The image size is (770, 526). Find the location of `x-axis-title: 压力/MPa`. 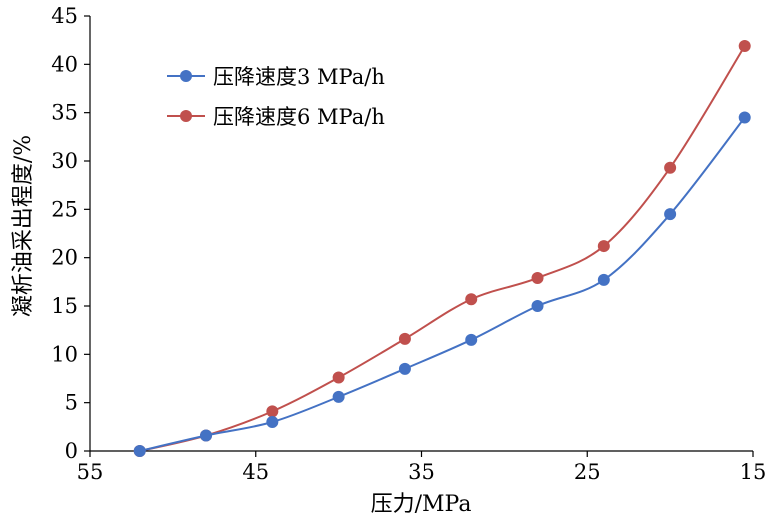

x-axis-title: 压力/MPa is located at coordinates (421, 504).